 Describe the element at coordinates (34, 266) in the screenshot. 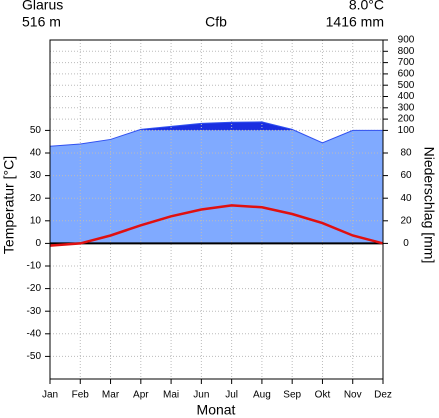

I see `y-tick-label: -10` at that location.